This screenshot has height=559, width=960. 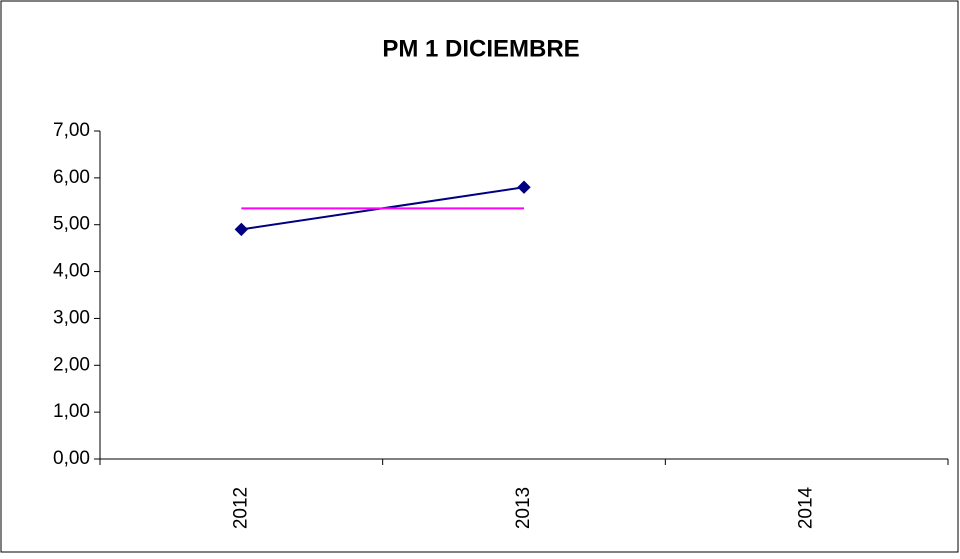 I want to click on y-tick-label: 5,00, so click(x=71, y=224).